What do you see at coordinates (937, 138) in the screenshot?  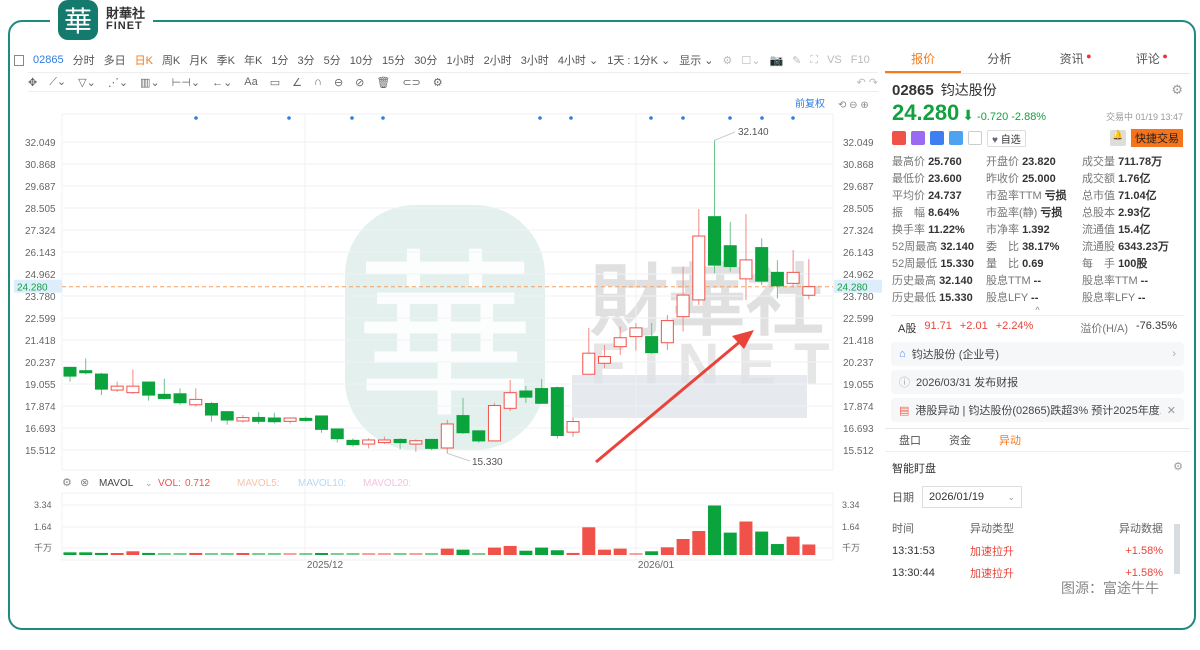 I see `shuffle-icon` at bounding box center [937, 138].